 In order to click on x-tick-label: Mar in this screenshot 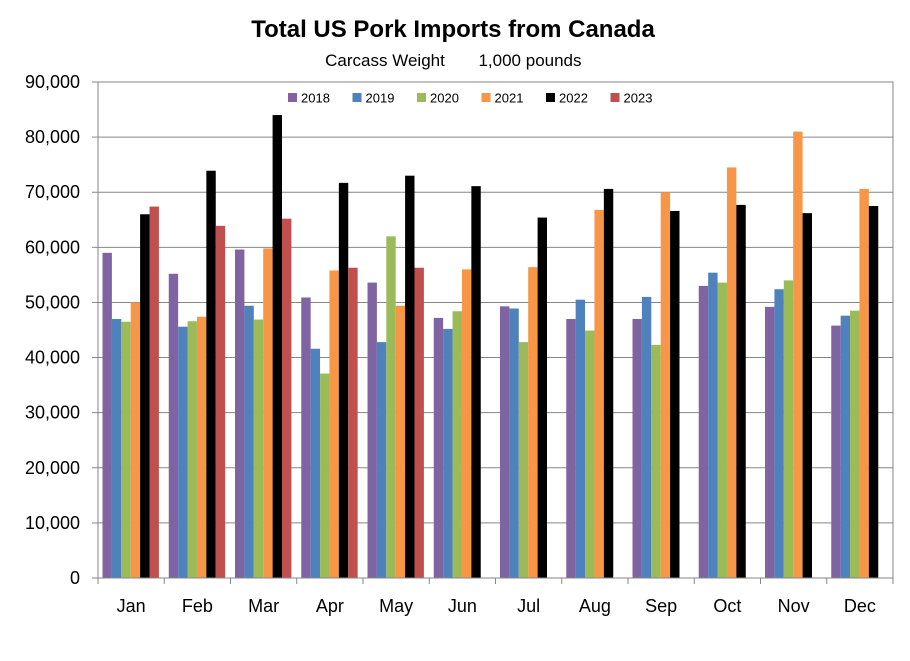, I will do `click(263, 606)`.